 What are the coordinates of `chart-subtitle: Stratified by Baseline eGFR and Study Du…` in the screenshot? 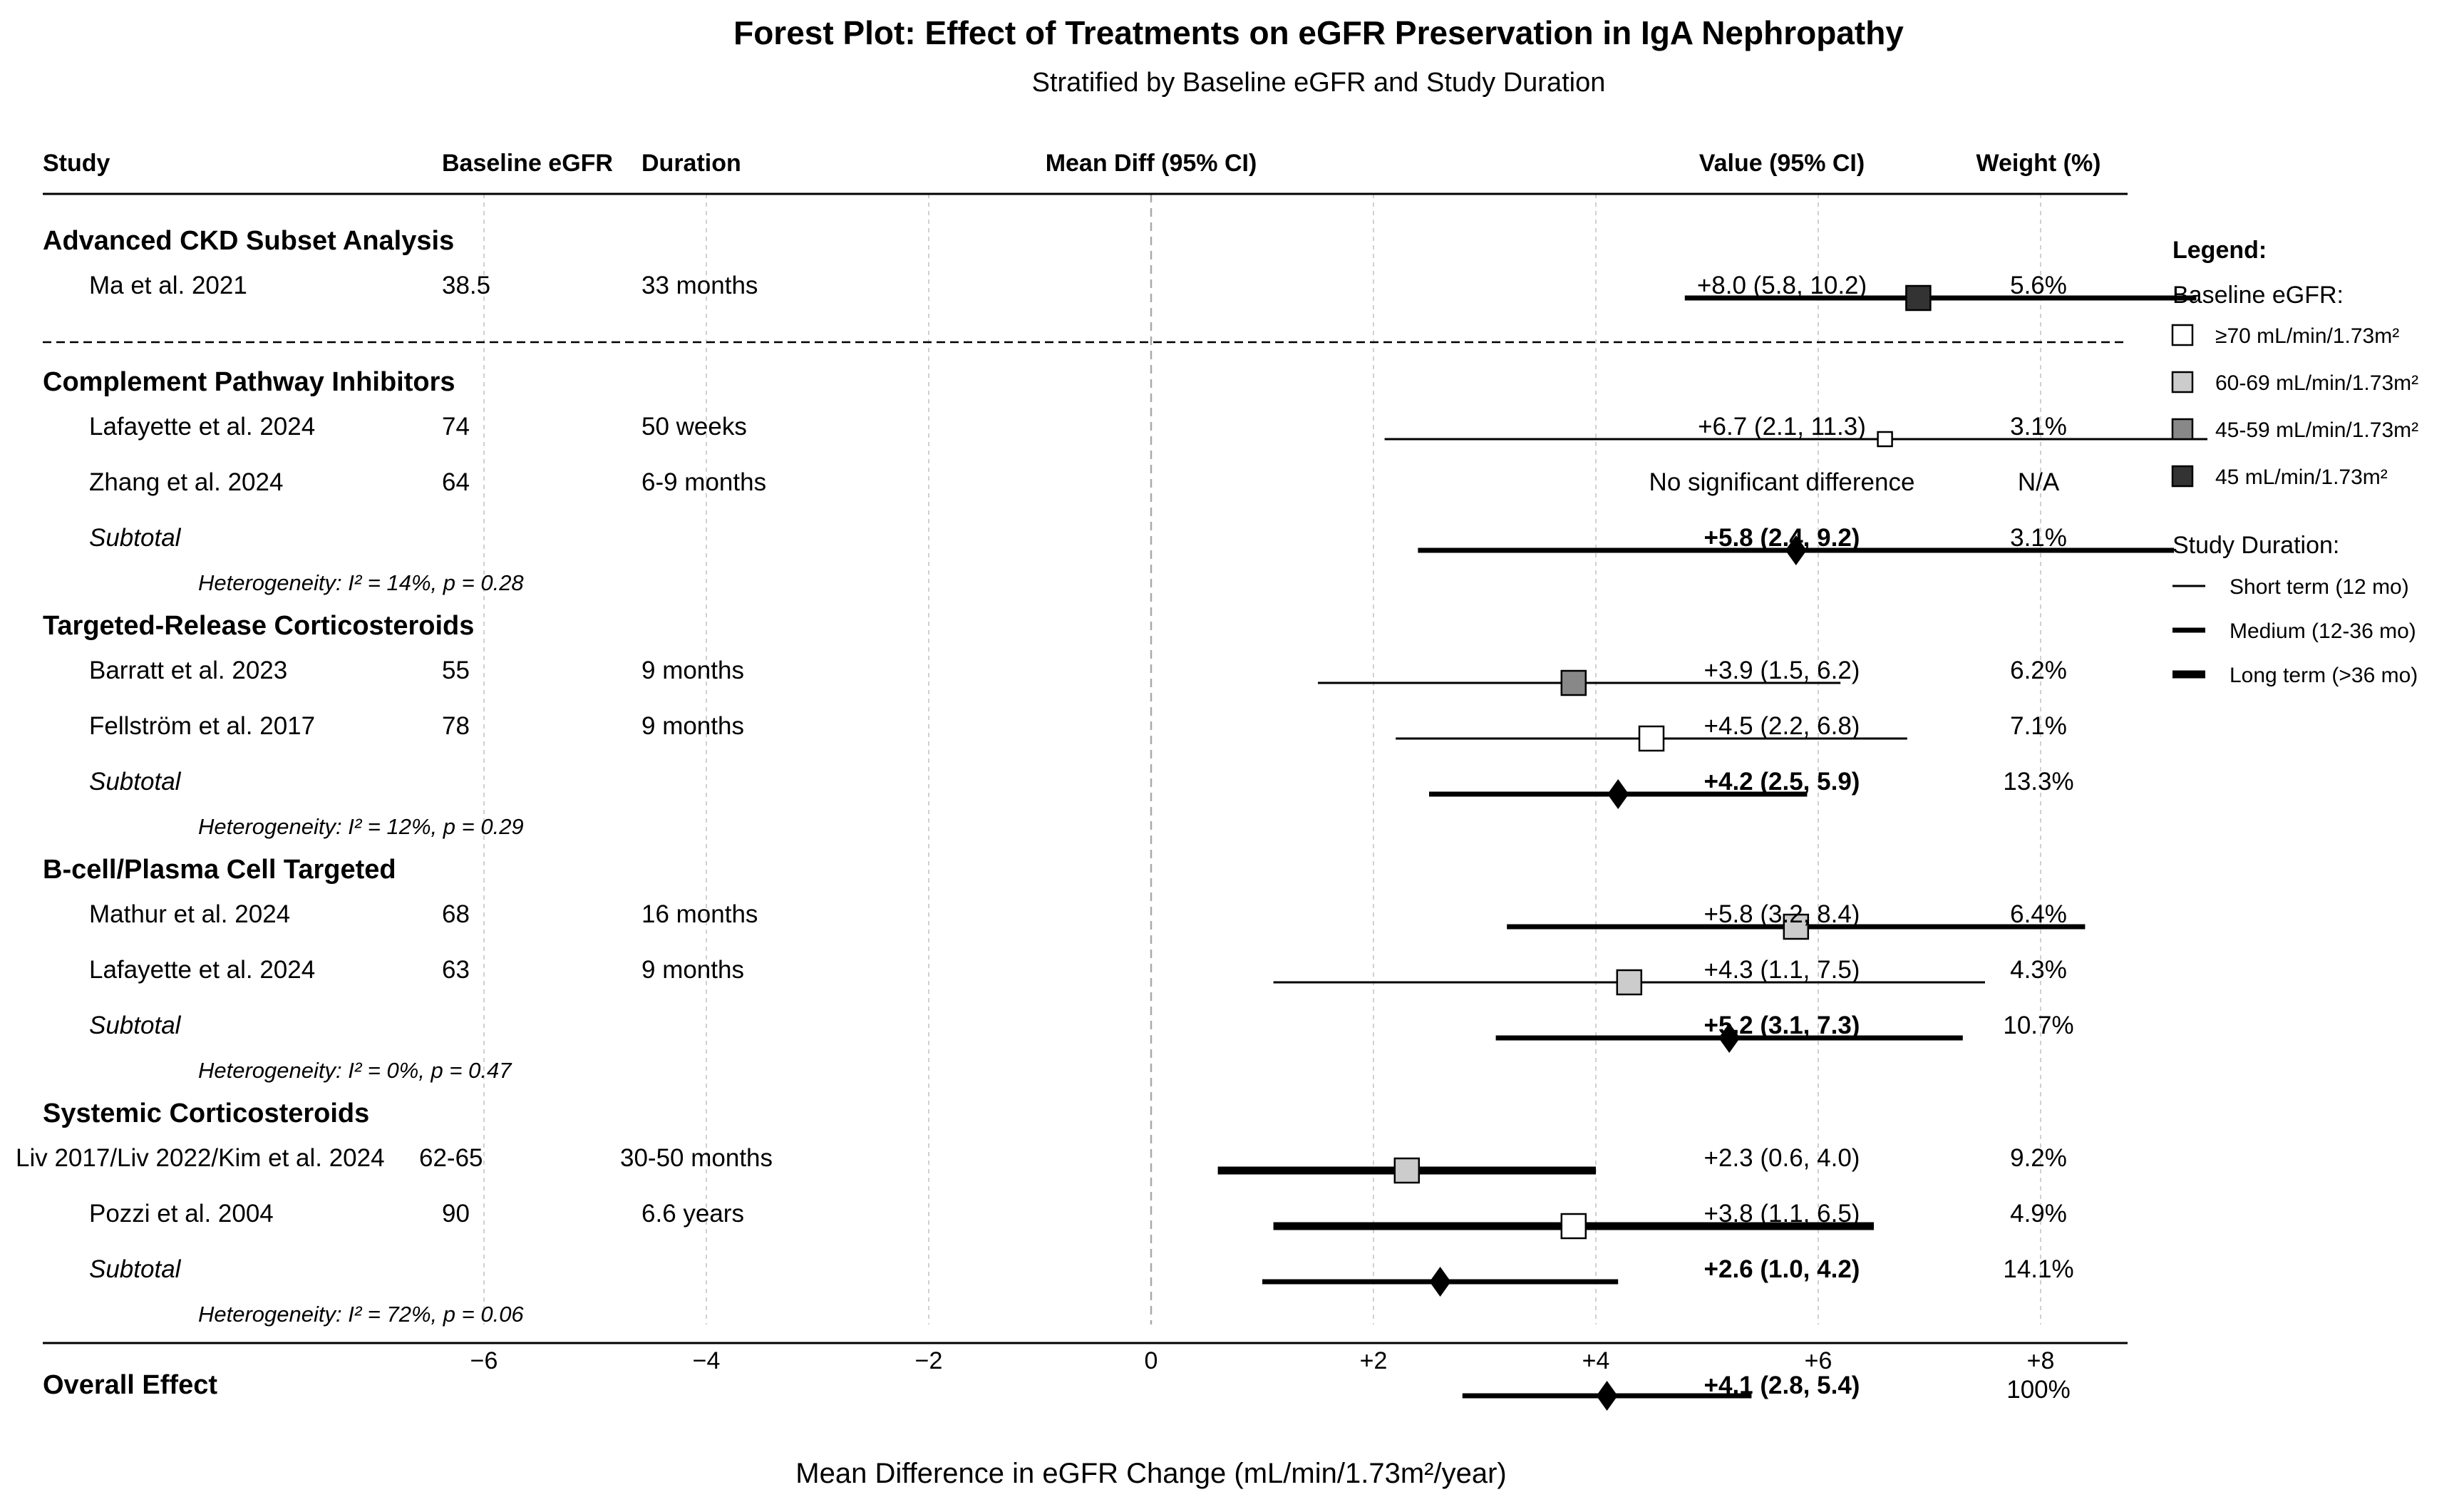 It's located at (1319, 83).